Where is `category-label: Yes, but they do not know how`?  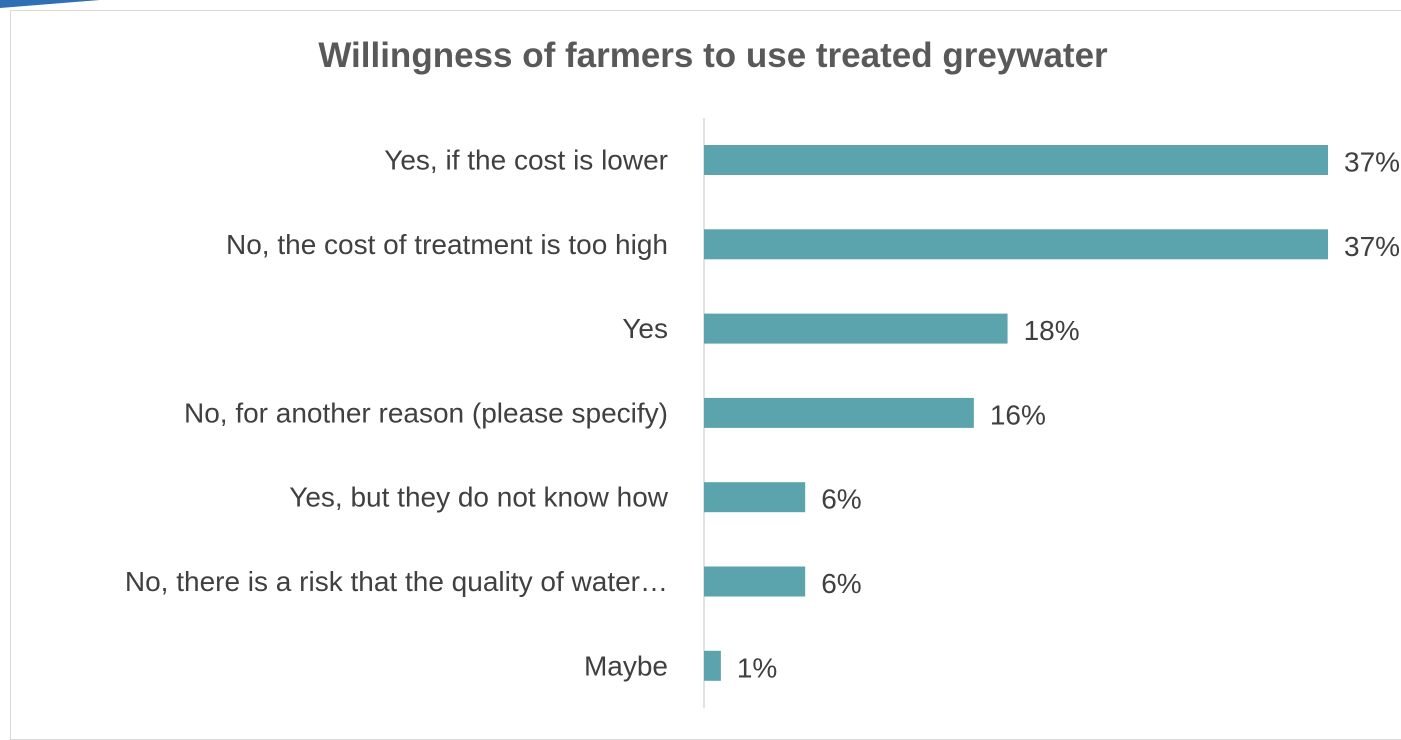
category-label: Yes, but they do not know how is located at coordinates (479, 497).